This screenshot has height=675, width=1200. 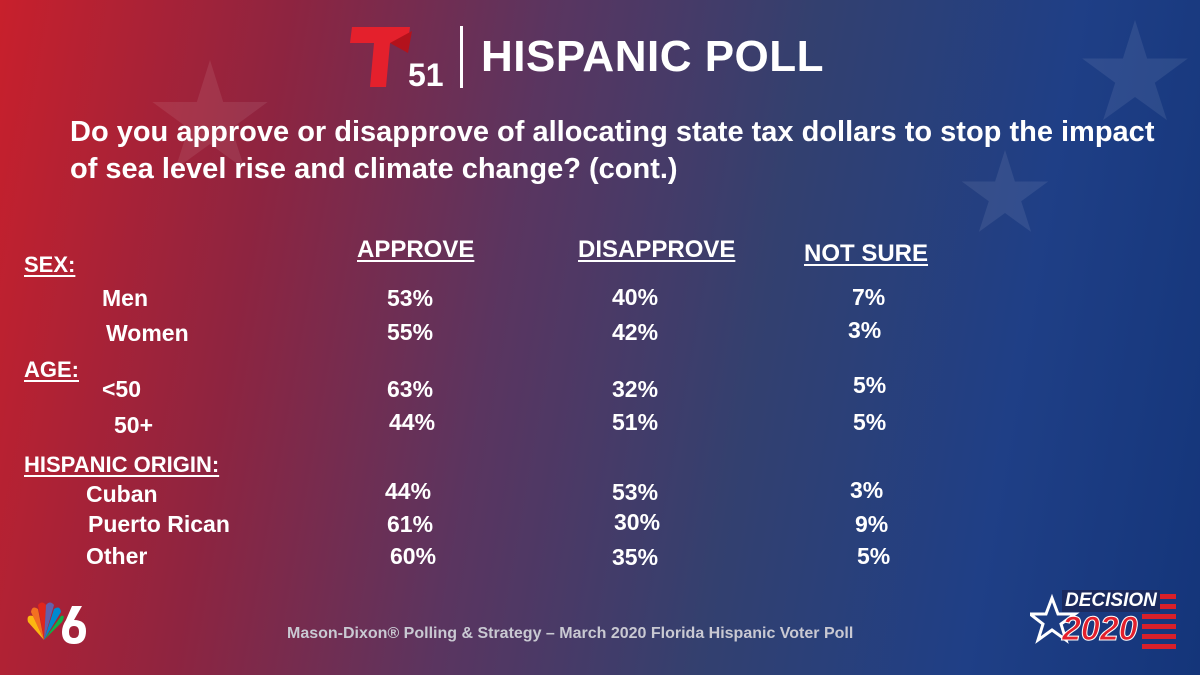 I want to click on header-title: HISPANIC POLL, so click(x=653, y=56).